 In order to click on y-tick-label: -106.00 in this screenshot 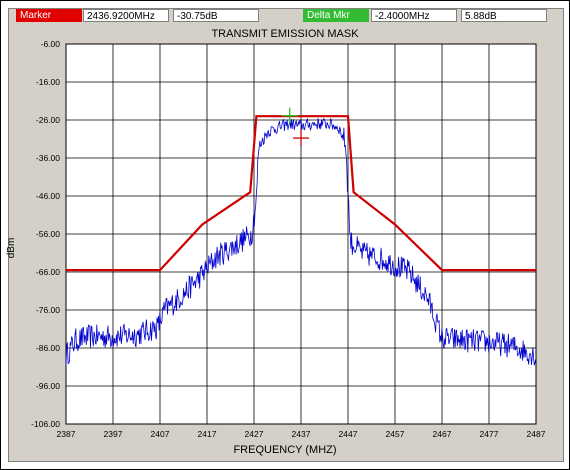, I will do `click(45, 424)`.